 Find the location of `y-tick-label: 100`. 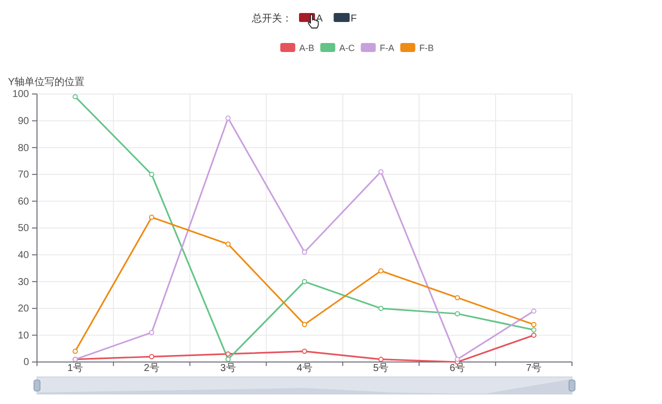

y-tick-label: 100 is located at coordinates (21, 94).